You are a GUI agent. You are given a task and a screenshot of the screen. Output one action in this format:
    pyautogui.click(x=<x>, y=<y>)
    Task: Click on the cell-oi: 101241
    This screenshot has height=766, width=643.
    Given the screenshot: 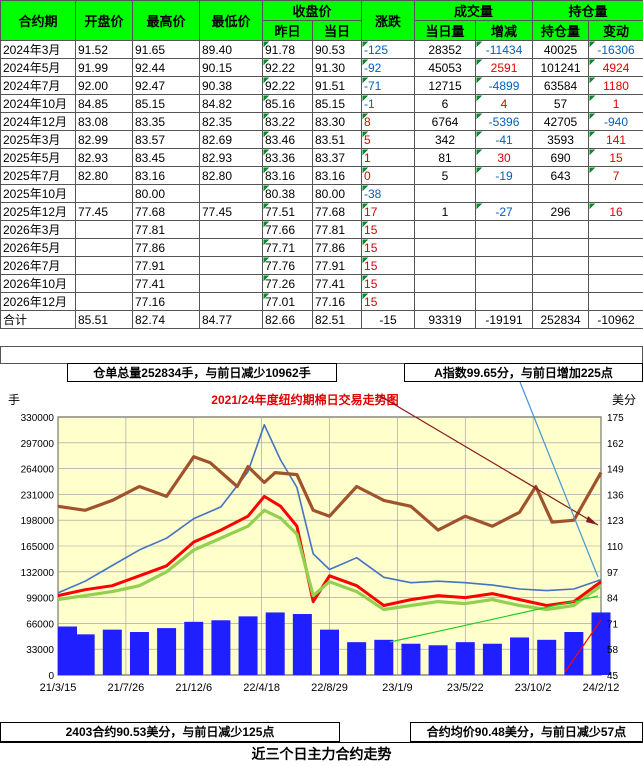 What is the action you would take?
    pyautogui.click(x=561, y=68)
    